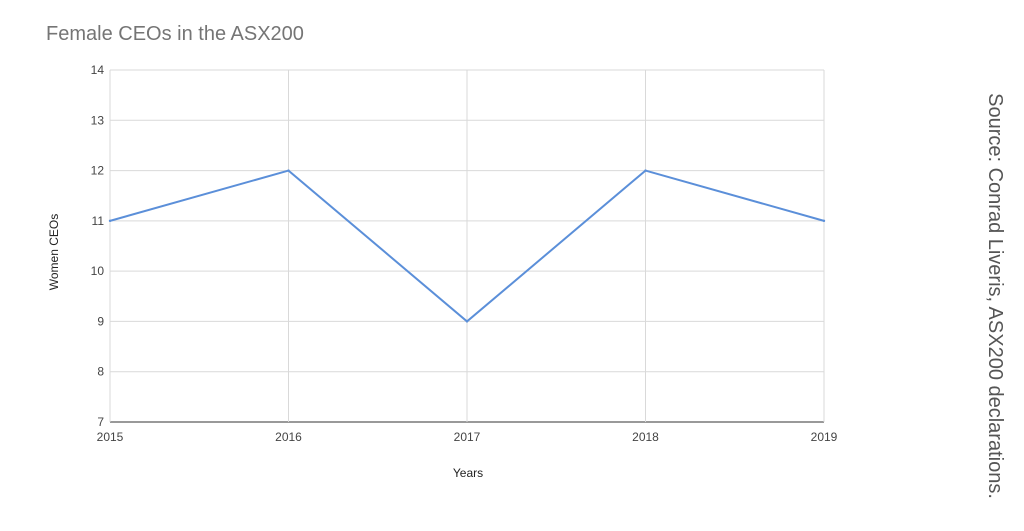  Describe the element at coordinates (100, 372) in the screenshot. I see `y-tick-label: 8` at that location.